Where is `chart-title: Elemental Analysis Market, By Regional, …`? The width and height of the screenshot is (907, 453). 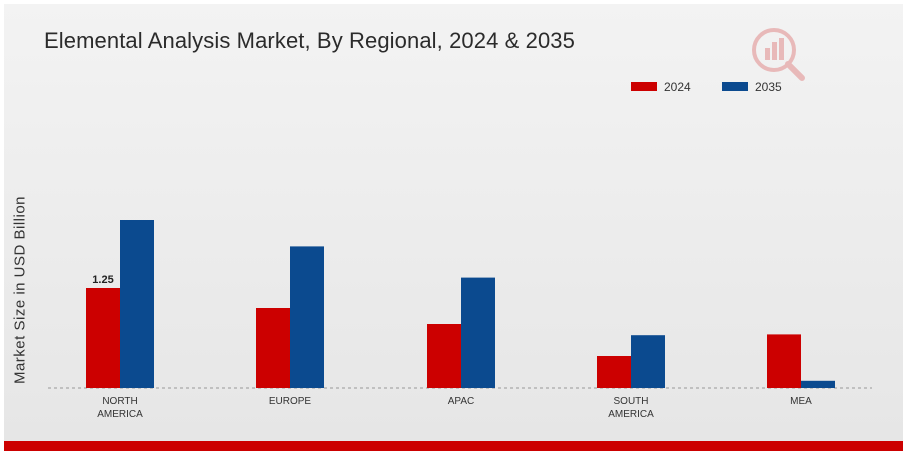
chart-title: Elemental Analysis Market, By Regional, … is located at coordinates (309, 40).